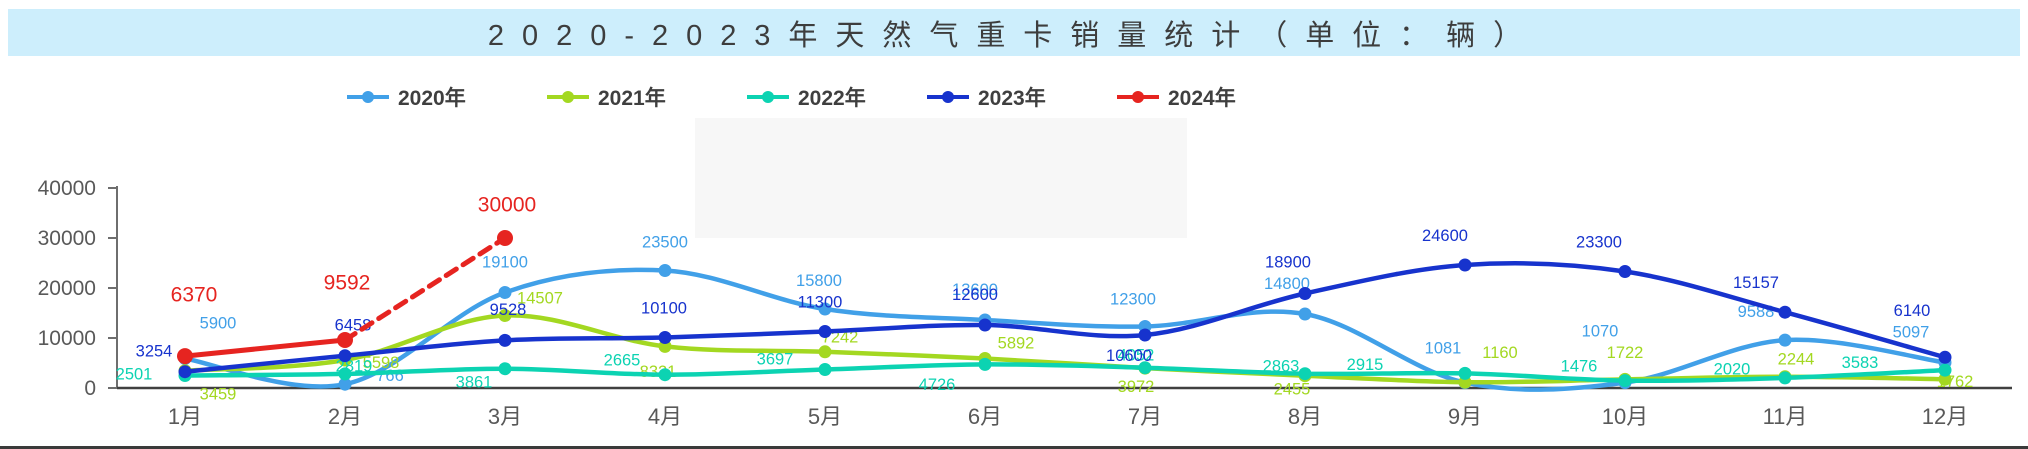 The image size is (2028, 449). I want to click on x-tick-label: 10月, so click(1625, 416).